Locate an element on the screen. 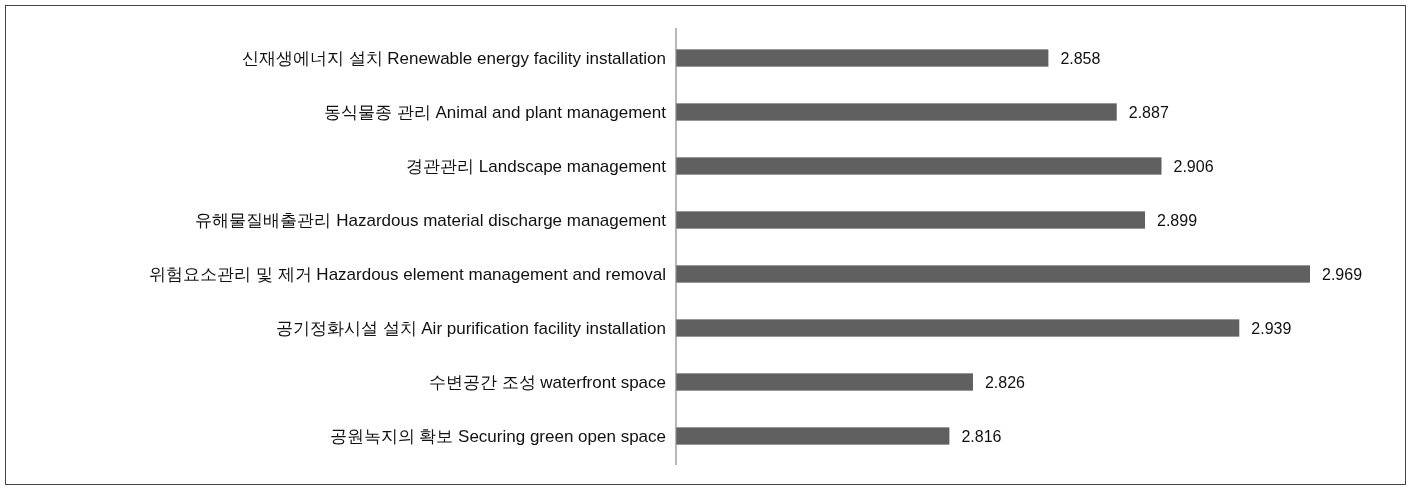  data-label: 2.939 is located at coordinates (1271, 328).